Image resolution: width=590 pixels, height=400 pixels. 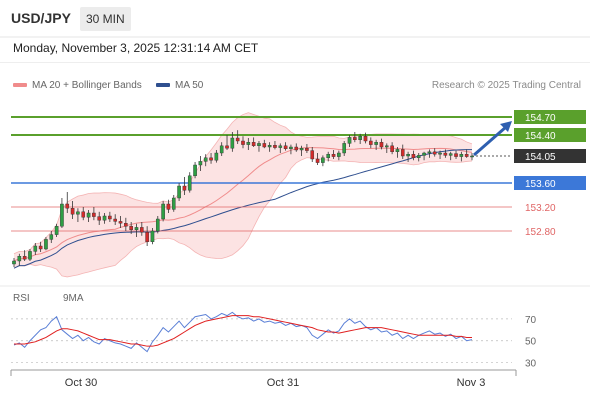 What do you see at coordinates (87, 85) in the screenshot?
I see `ma20-label: MA 20 + Bollinger Bands` at bounding box center [87, 85].